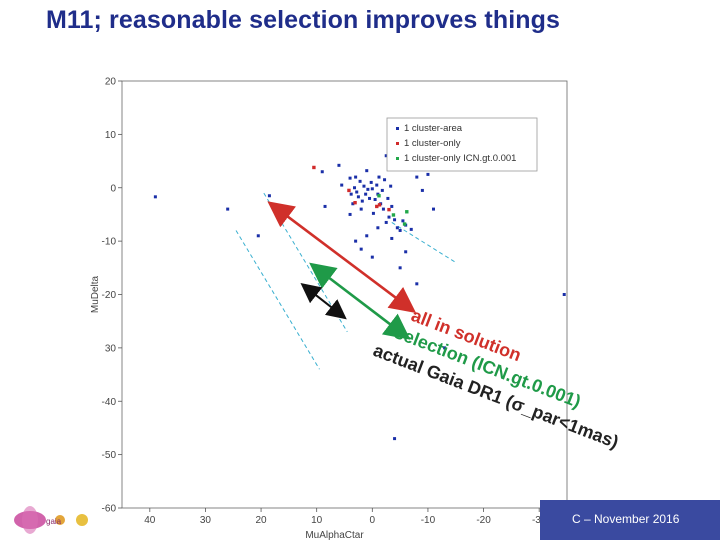 The width and height of the screenshot is (720, 540). What do you see at coordinates (111, 82) in the screenshot?
I see `y-tick-label: 20` at bounding box center [111, 82].